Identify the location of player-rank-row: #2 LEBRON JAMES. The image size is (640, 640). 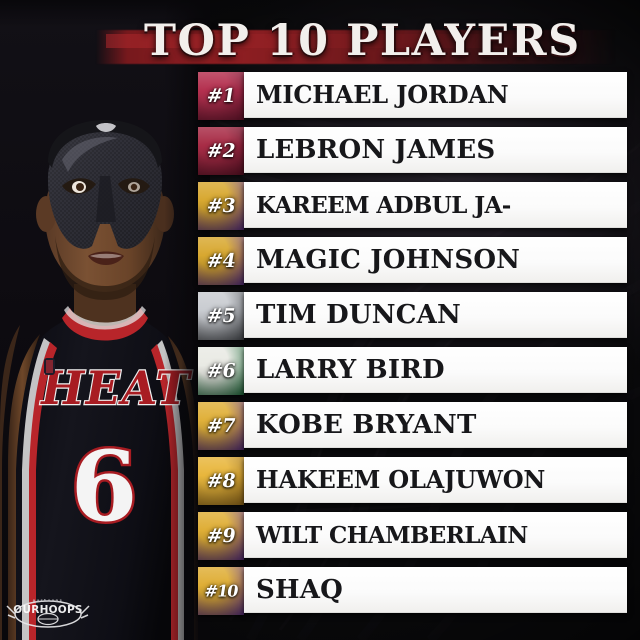
(320, 154).